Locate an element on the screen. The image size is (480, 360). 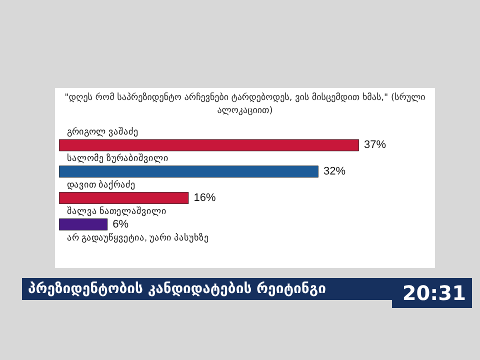
text: 20:31 is located at coordinates (432, 293).